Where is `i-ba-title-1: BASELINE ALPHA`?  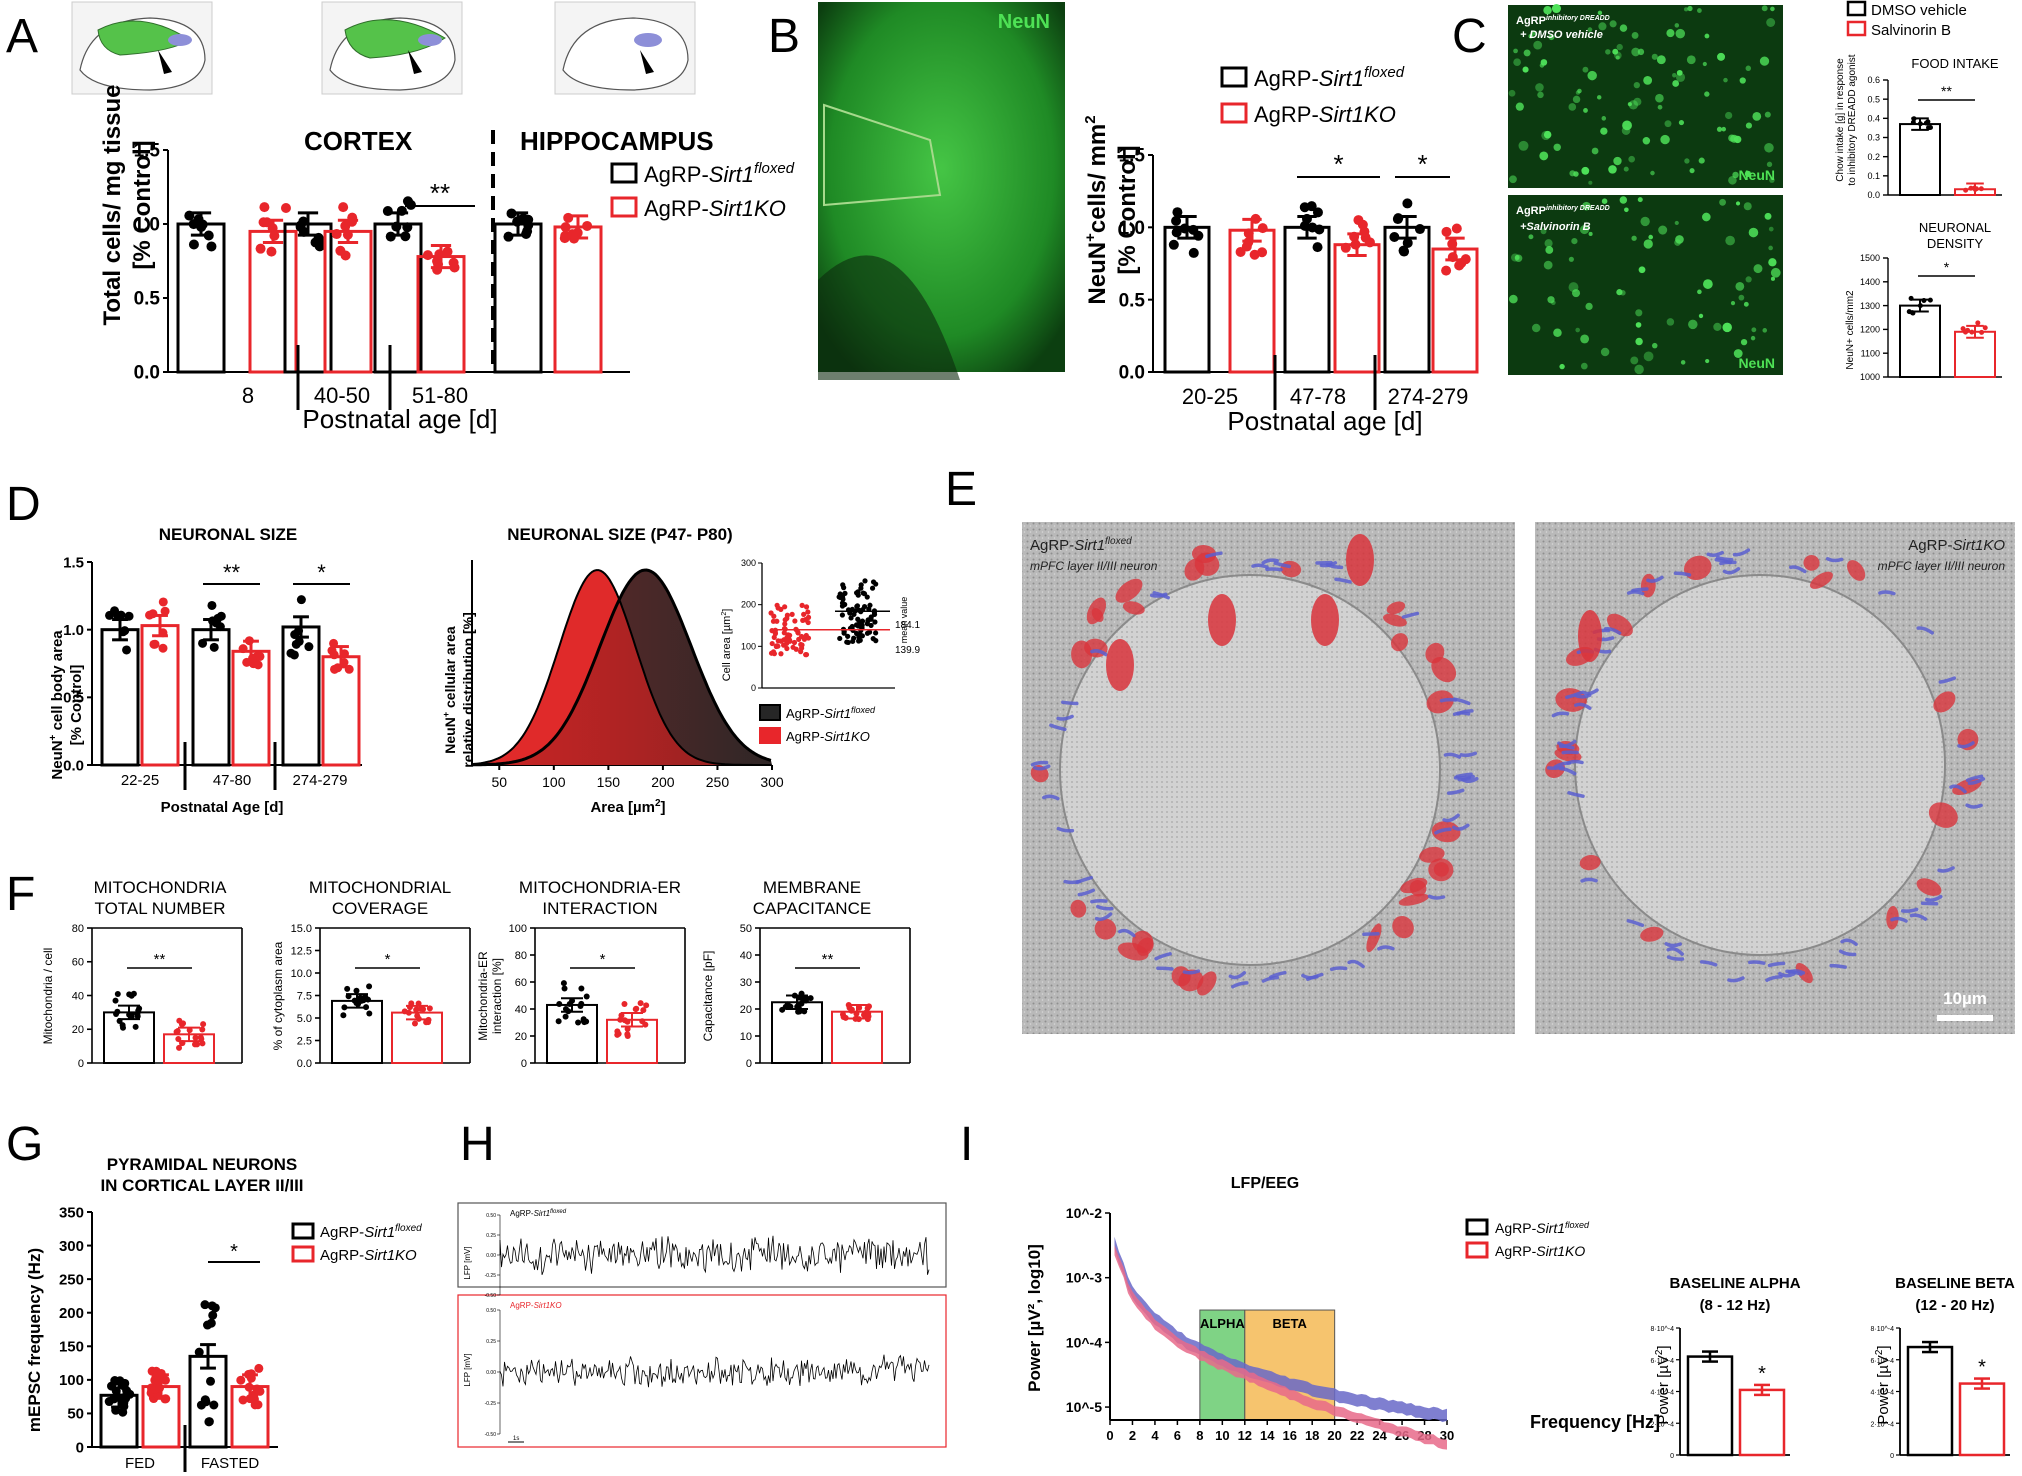
i-ba-title-1: BASELINE ALPHA is located at coordinates (1734, 1283).